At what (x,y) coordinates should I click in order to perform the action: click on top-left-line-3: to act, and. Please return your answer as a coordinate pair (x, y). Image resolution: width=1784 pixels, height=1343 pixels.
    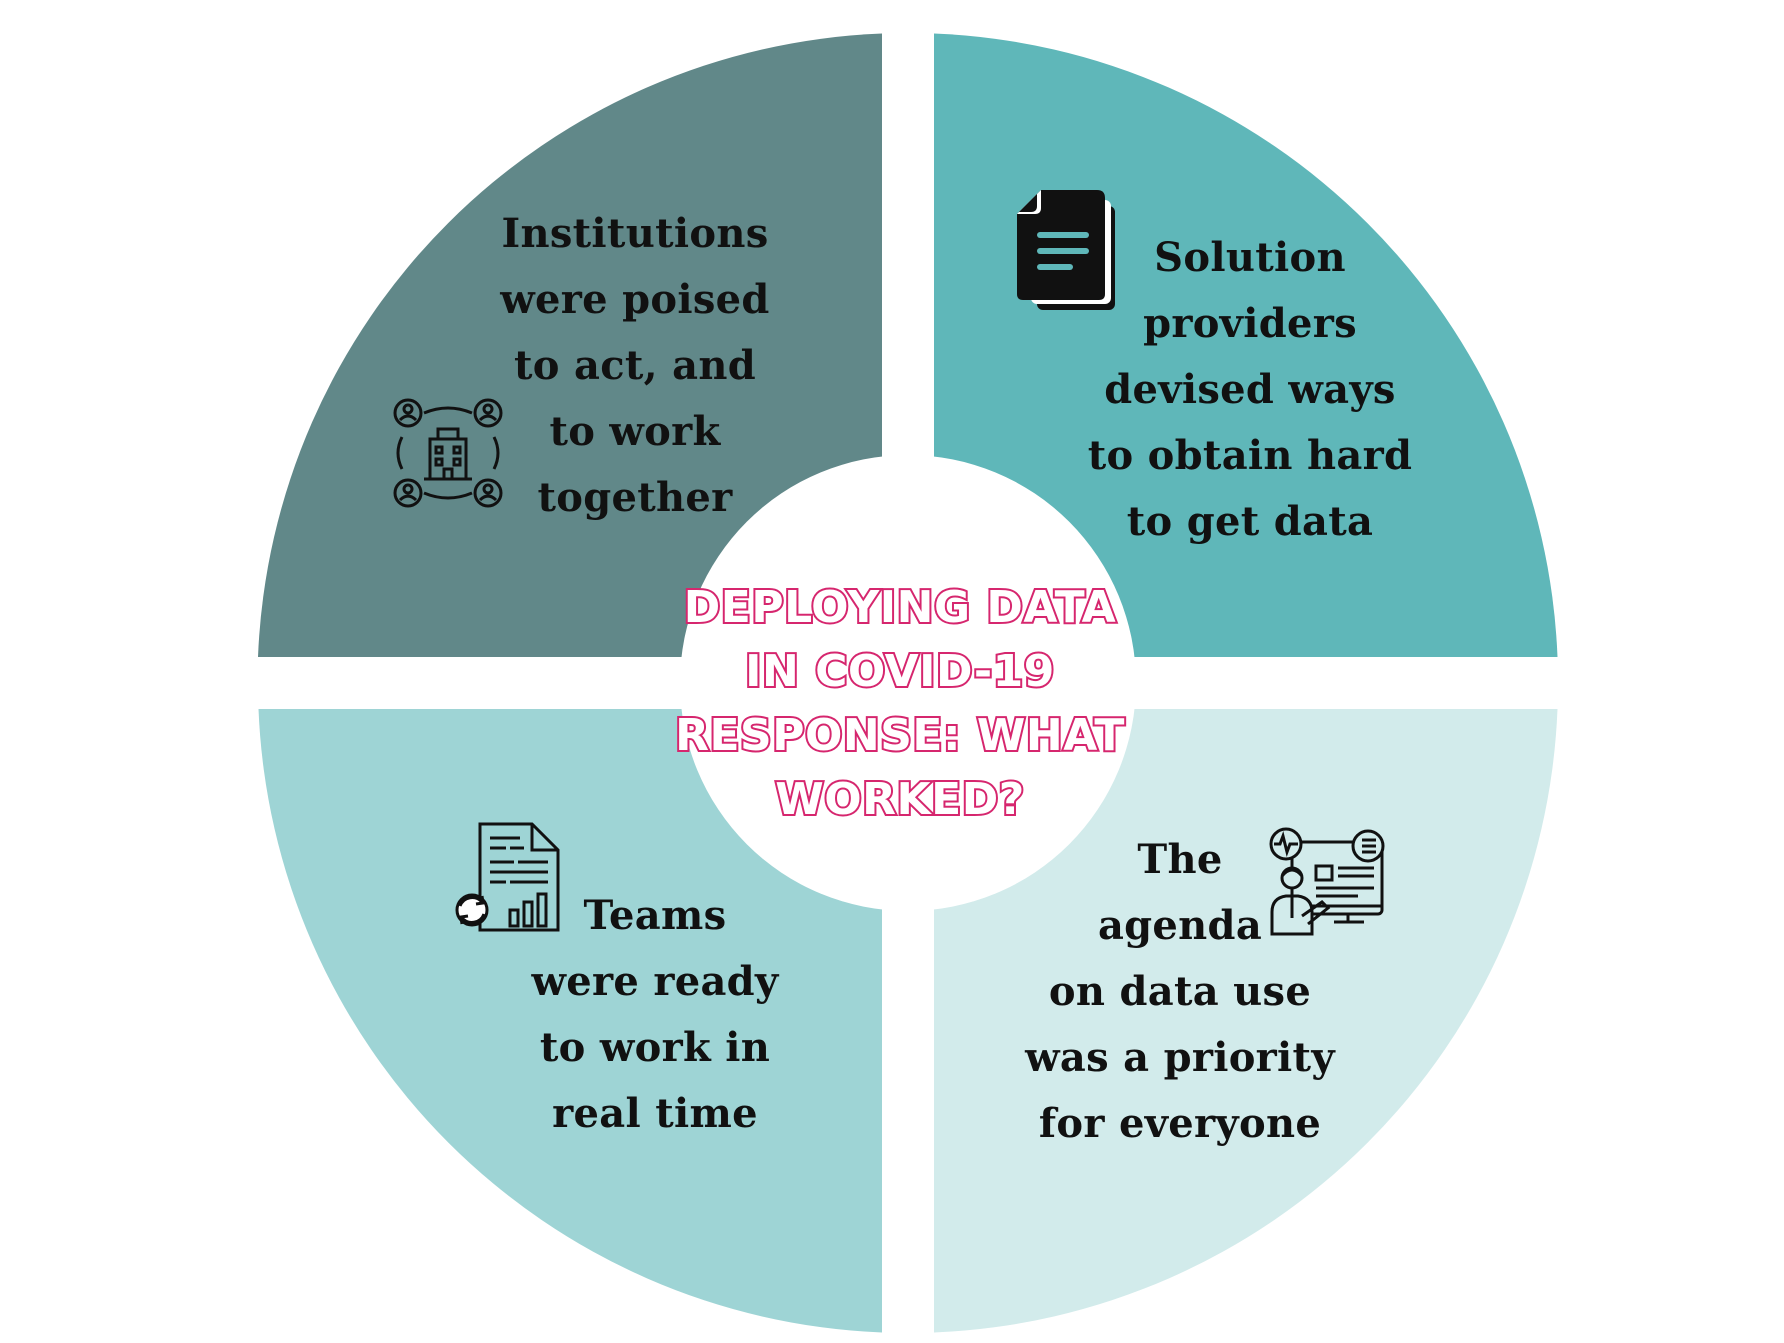
    Looking at the image, I should click on (635, 365).